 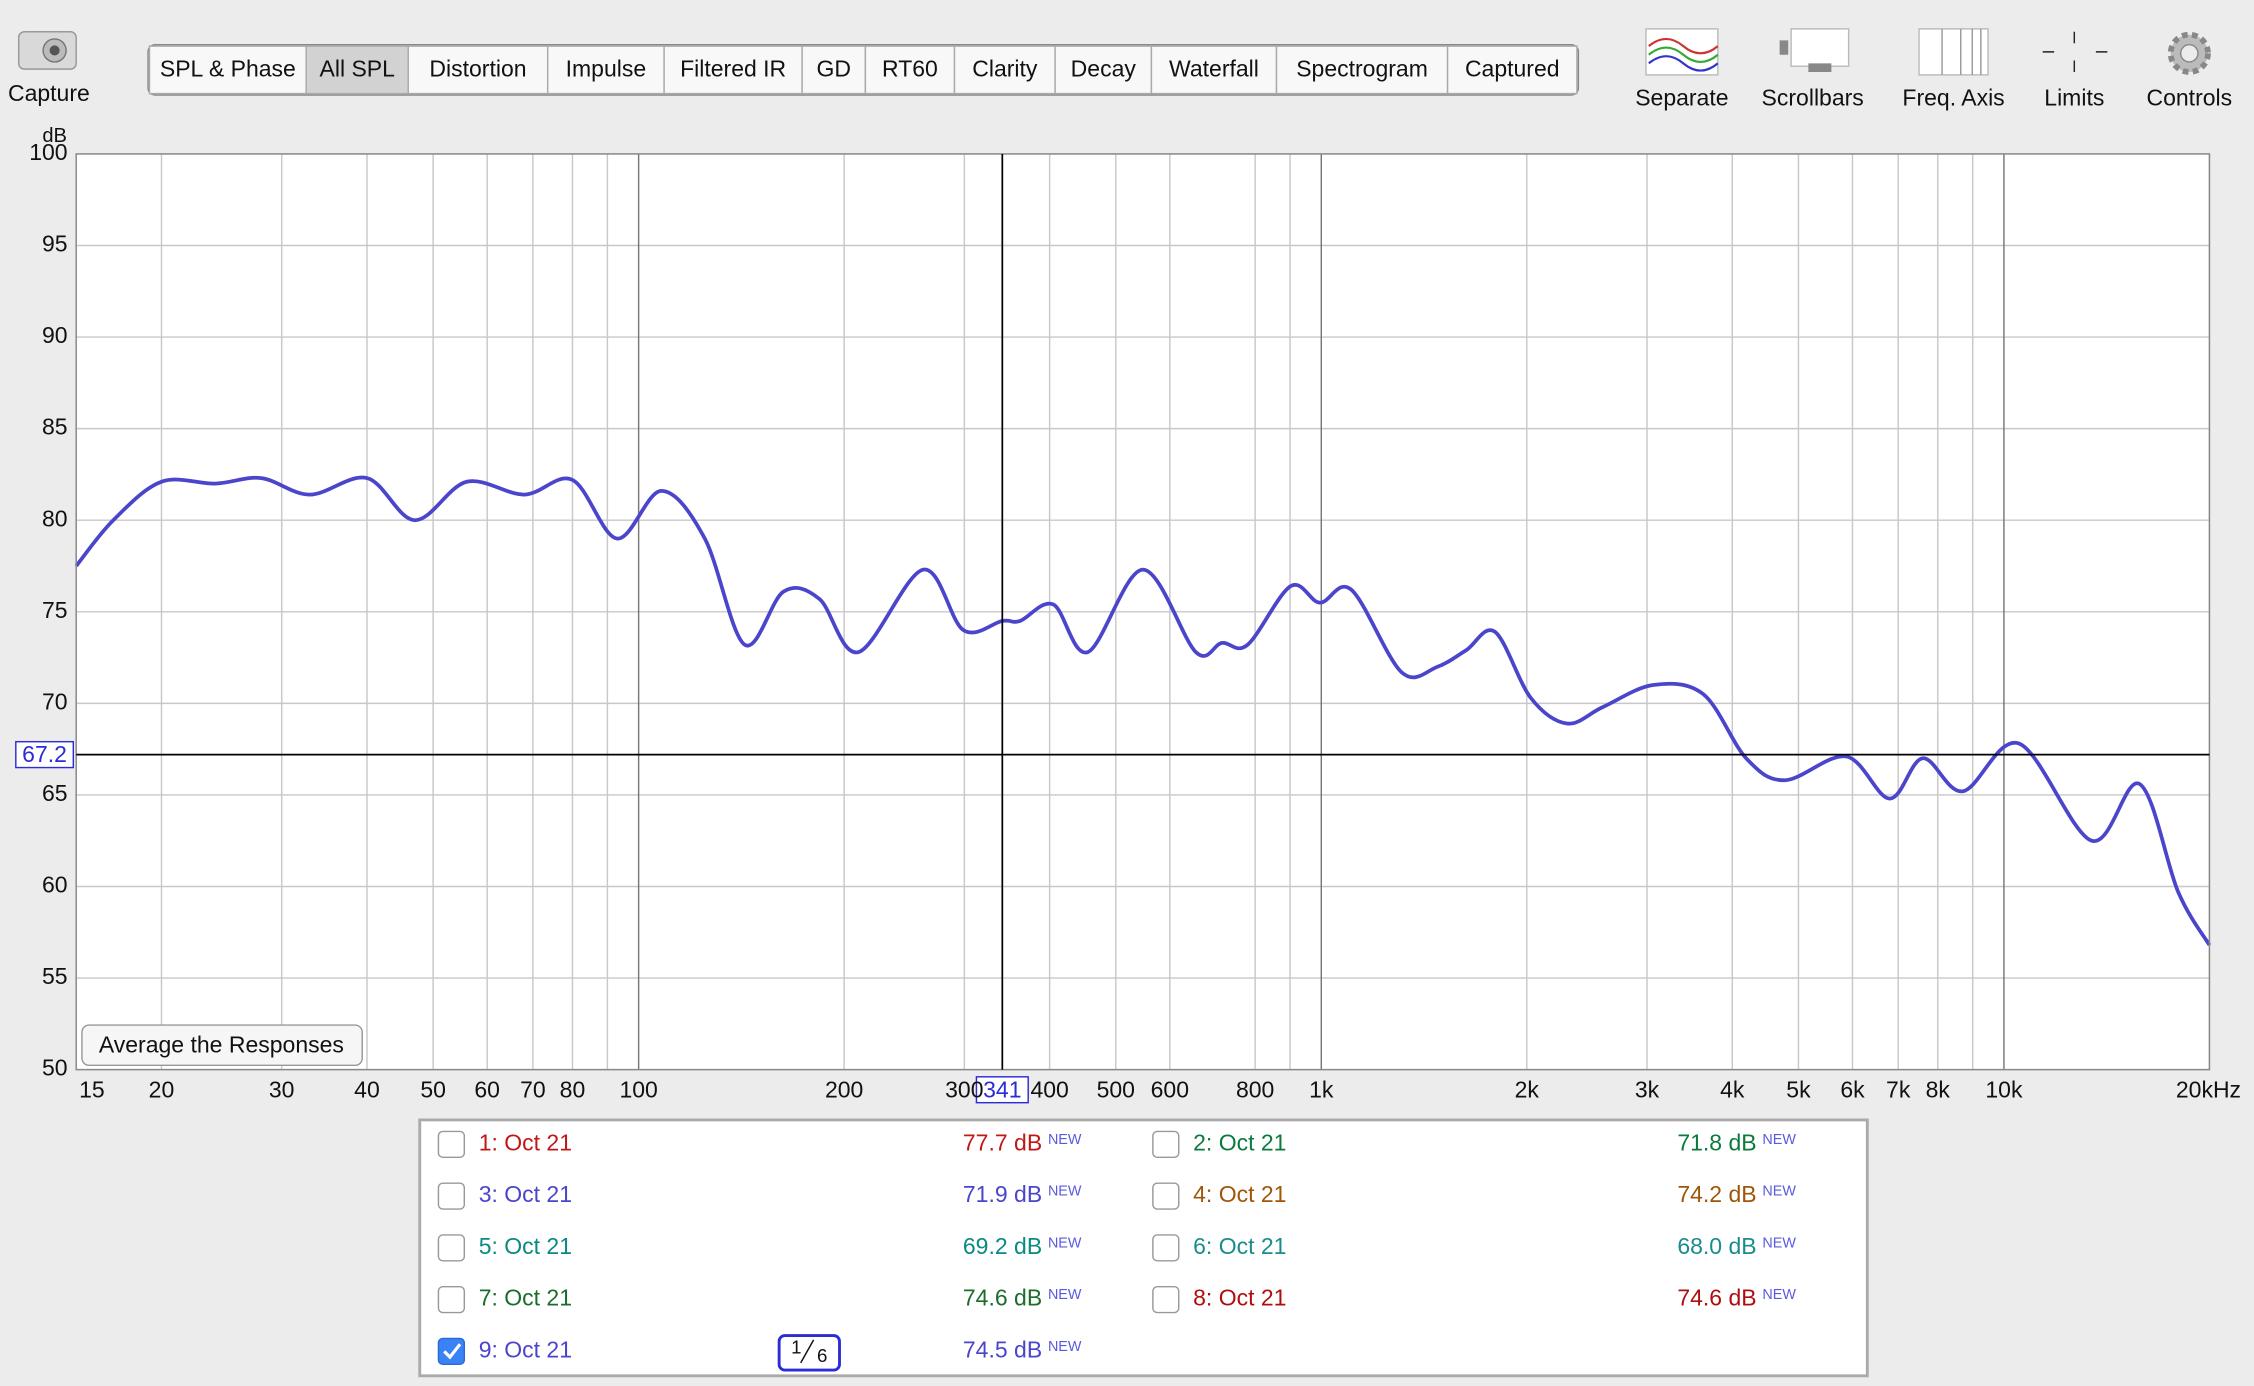 What do you see at coordinates (822, 1355) in the screenshot?
I see `smoothing-den: 6` at bounding box center [822, 1355].